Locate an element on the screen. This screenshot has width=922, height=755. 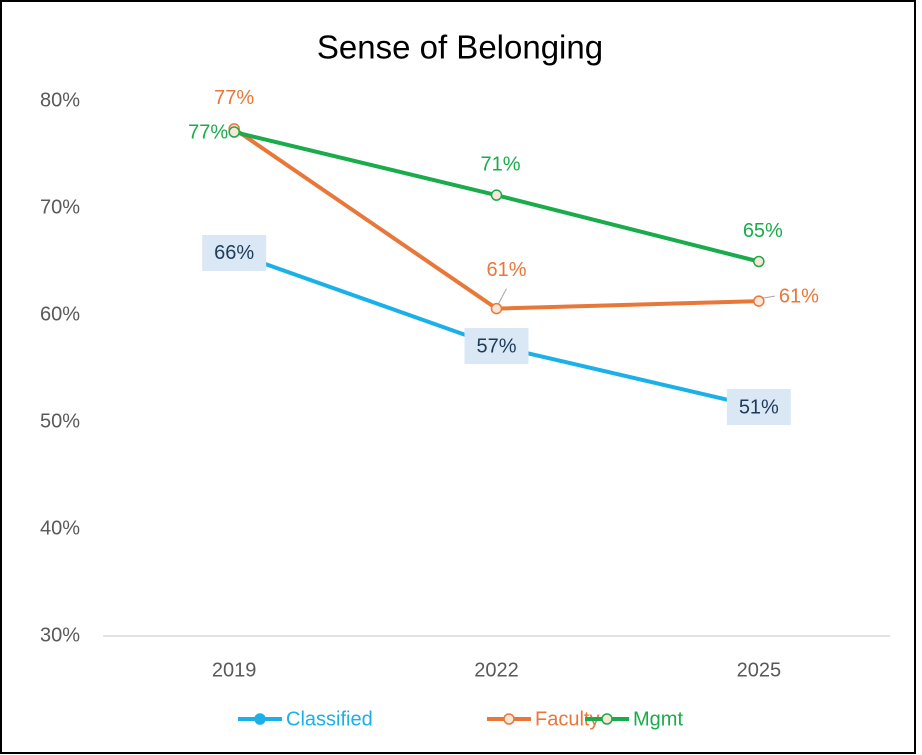
y-tick-label: 70% is located at coordinates (60, 207).